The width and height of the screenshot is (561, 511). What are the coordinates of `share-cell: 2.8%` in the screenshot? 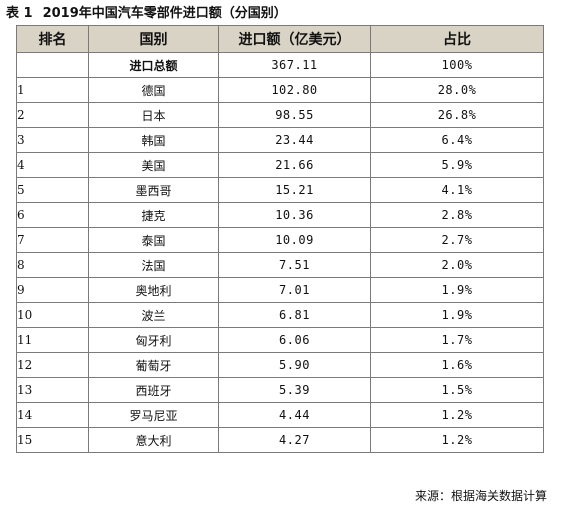 It's located at (457, 215).